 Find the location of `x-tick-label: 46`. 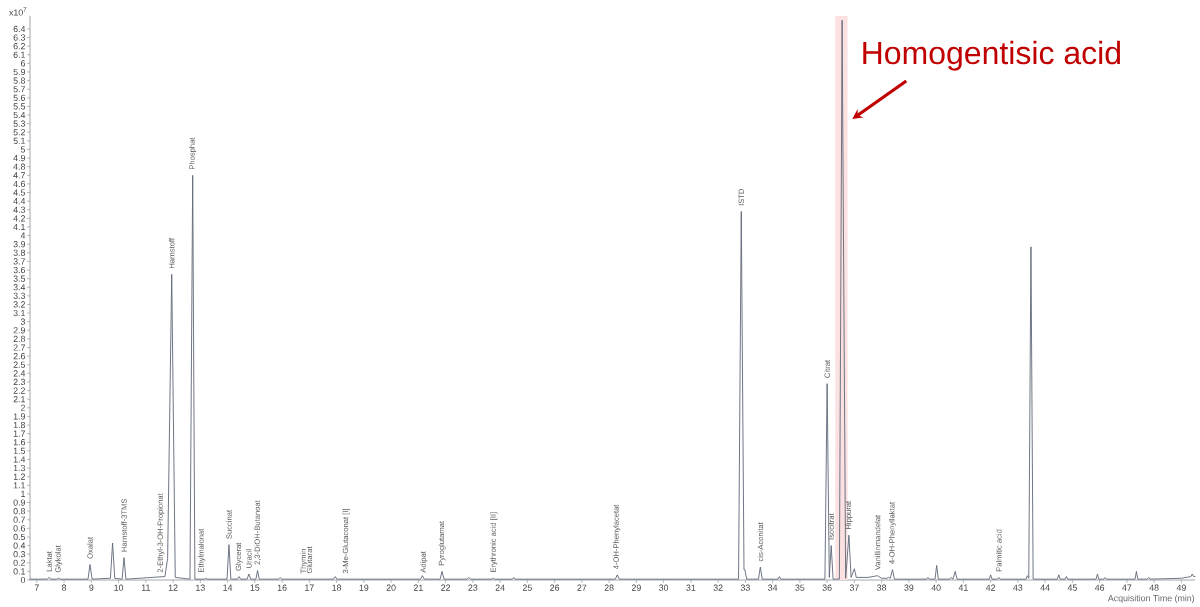

x-tick-label: 46 is located at coordinates (1099, 587).